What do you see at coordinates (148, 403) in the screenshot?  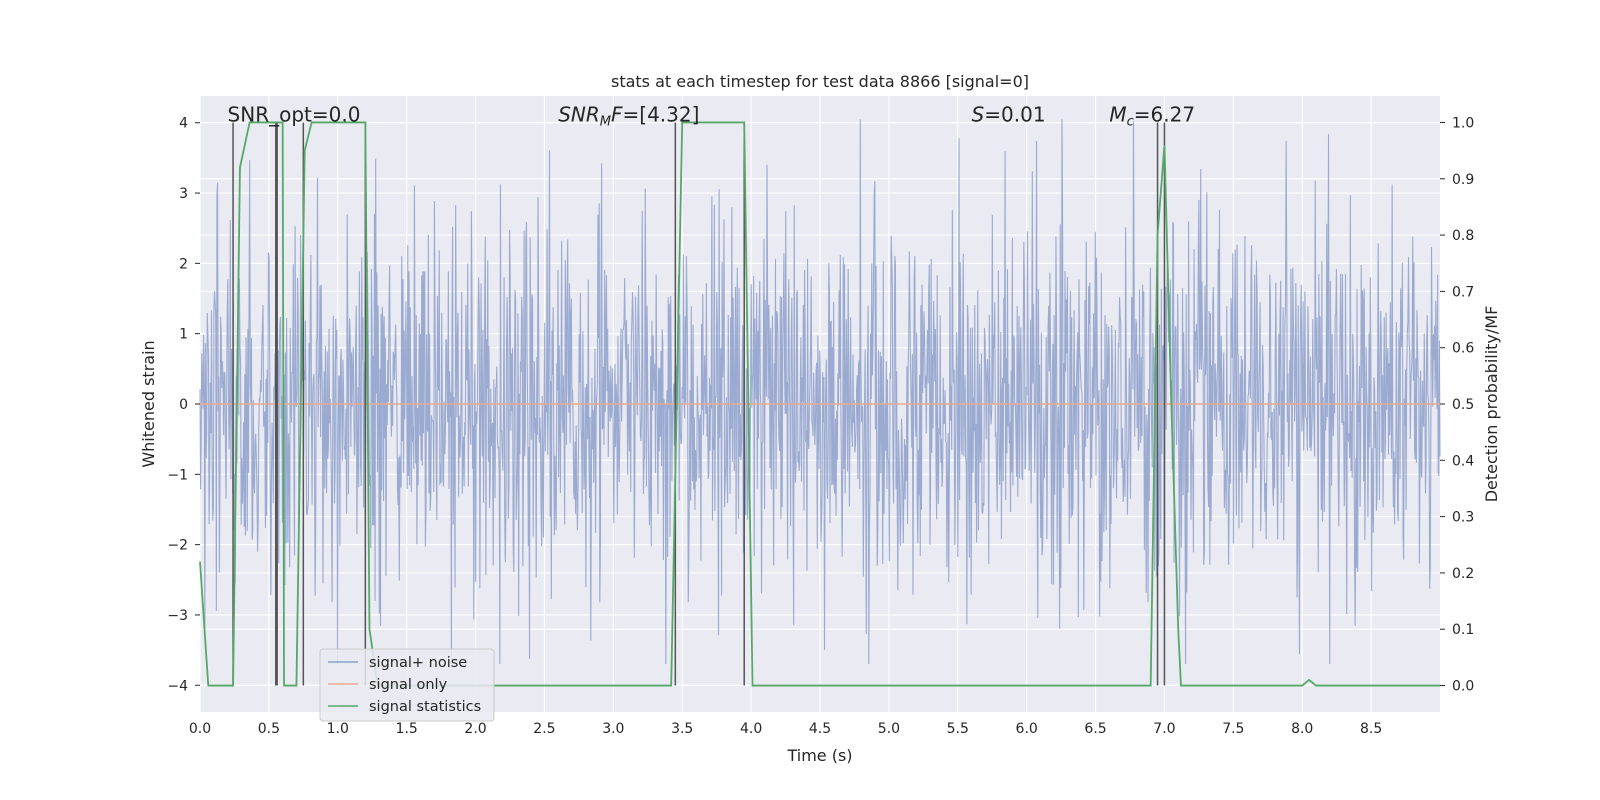 I see `y-axis-label: Whitened strain` at bounding box center [148, 403].